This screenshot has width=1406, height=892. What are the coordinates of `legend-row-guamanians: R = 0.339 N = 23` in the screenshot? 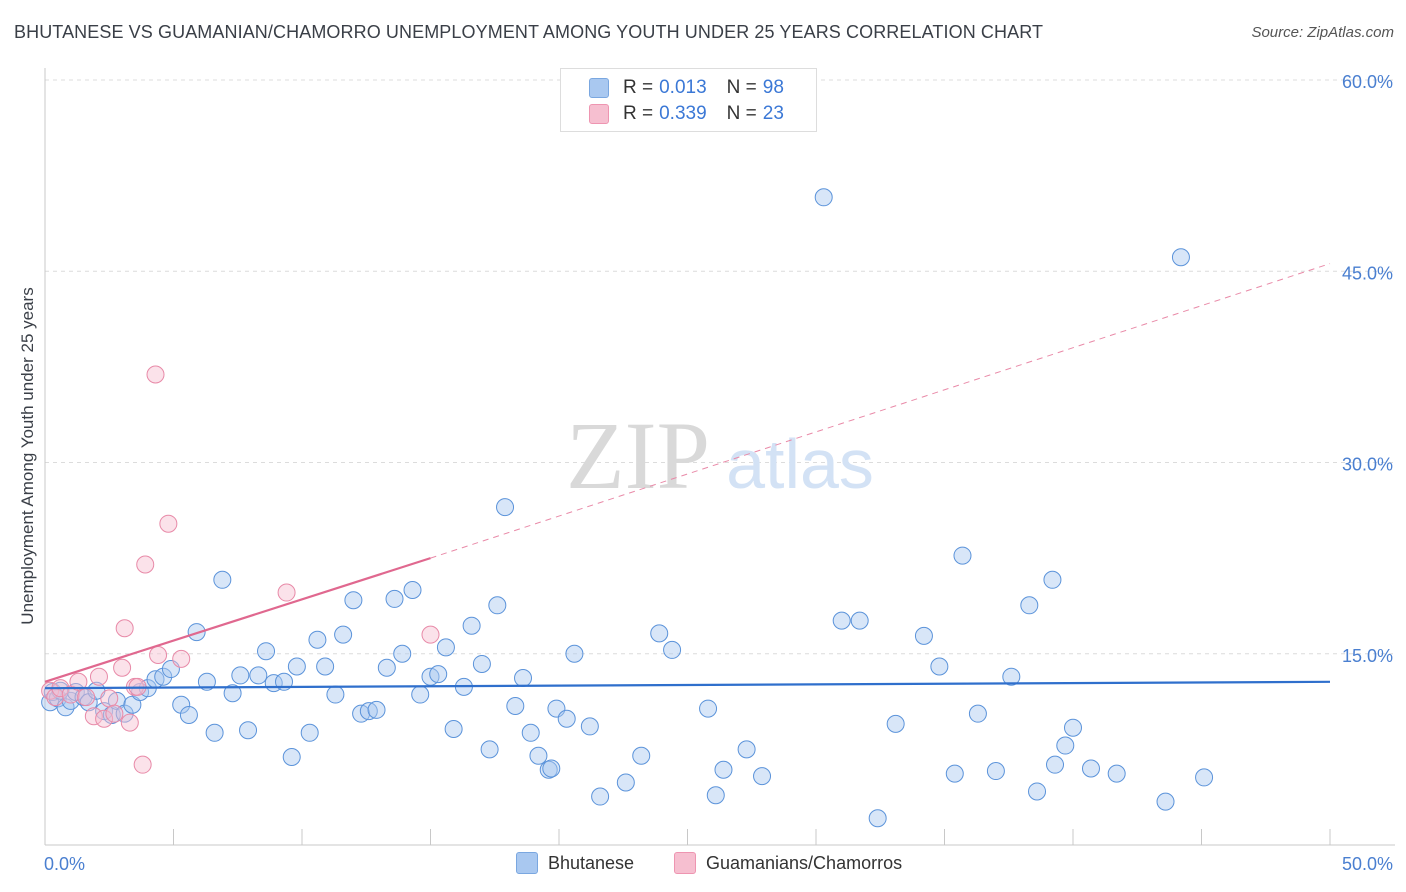 It's located at (686, 114).